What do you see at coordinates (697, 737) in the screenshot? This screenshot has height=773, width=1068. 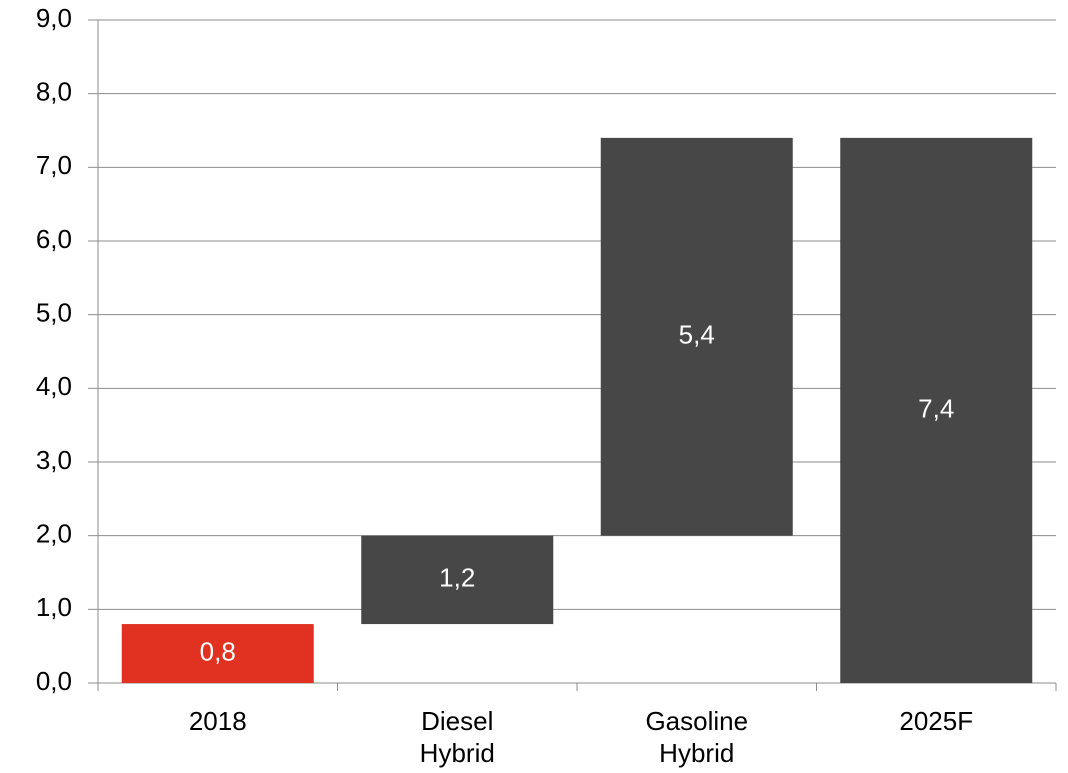 I see `x-tick-label: Gasoline Hybrid` at bounding box center [697, 737].